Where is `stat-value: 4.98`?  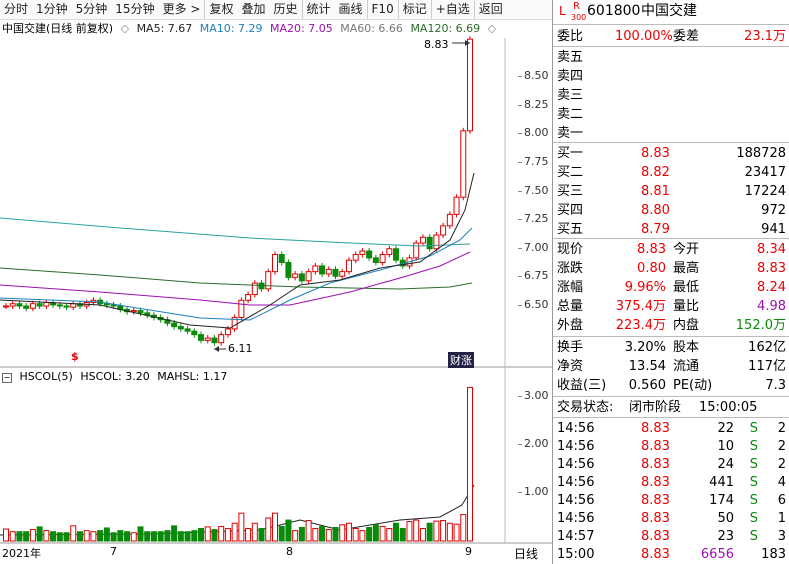
stat-value: 4.98 is located at coordinates (771, 306).